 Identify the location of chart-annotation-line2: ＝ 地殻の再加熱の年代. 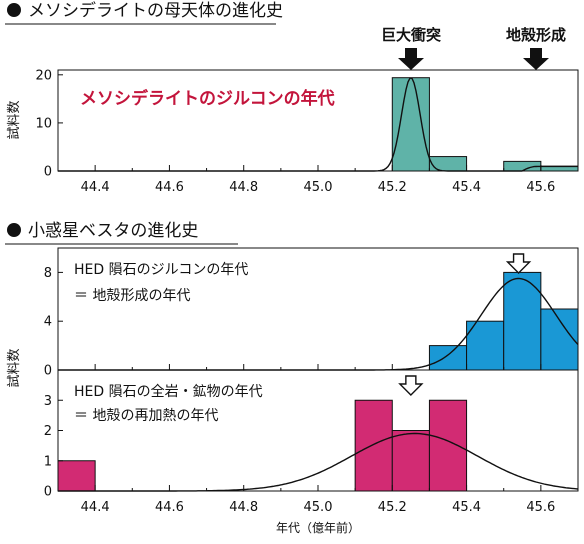
(146, 416).